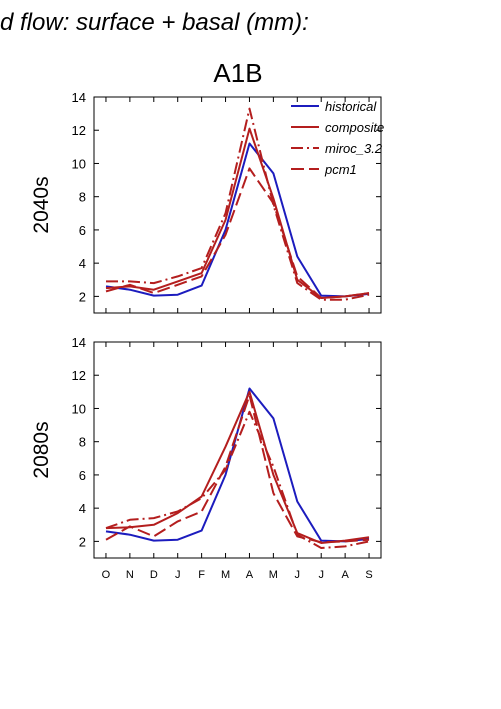 Image resolution: width=501 pixels, height=709 pixels. I want to click on x-tick-label: O, so click(106, 575).